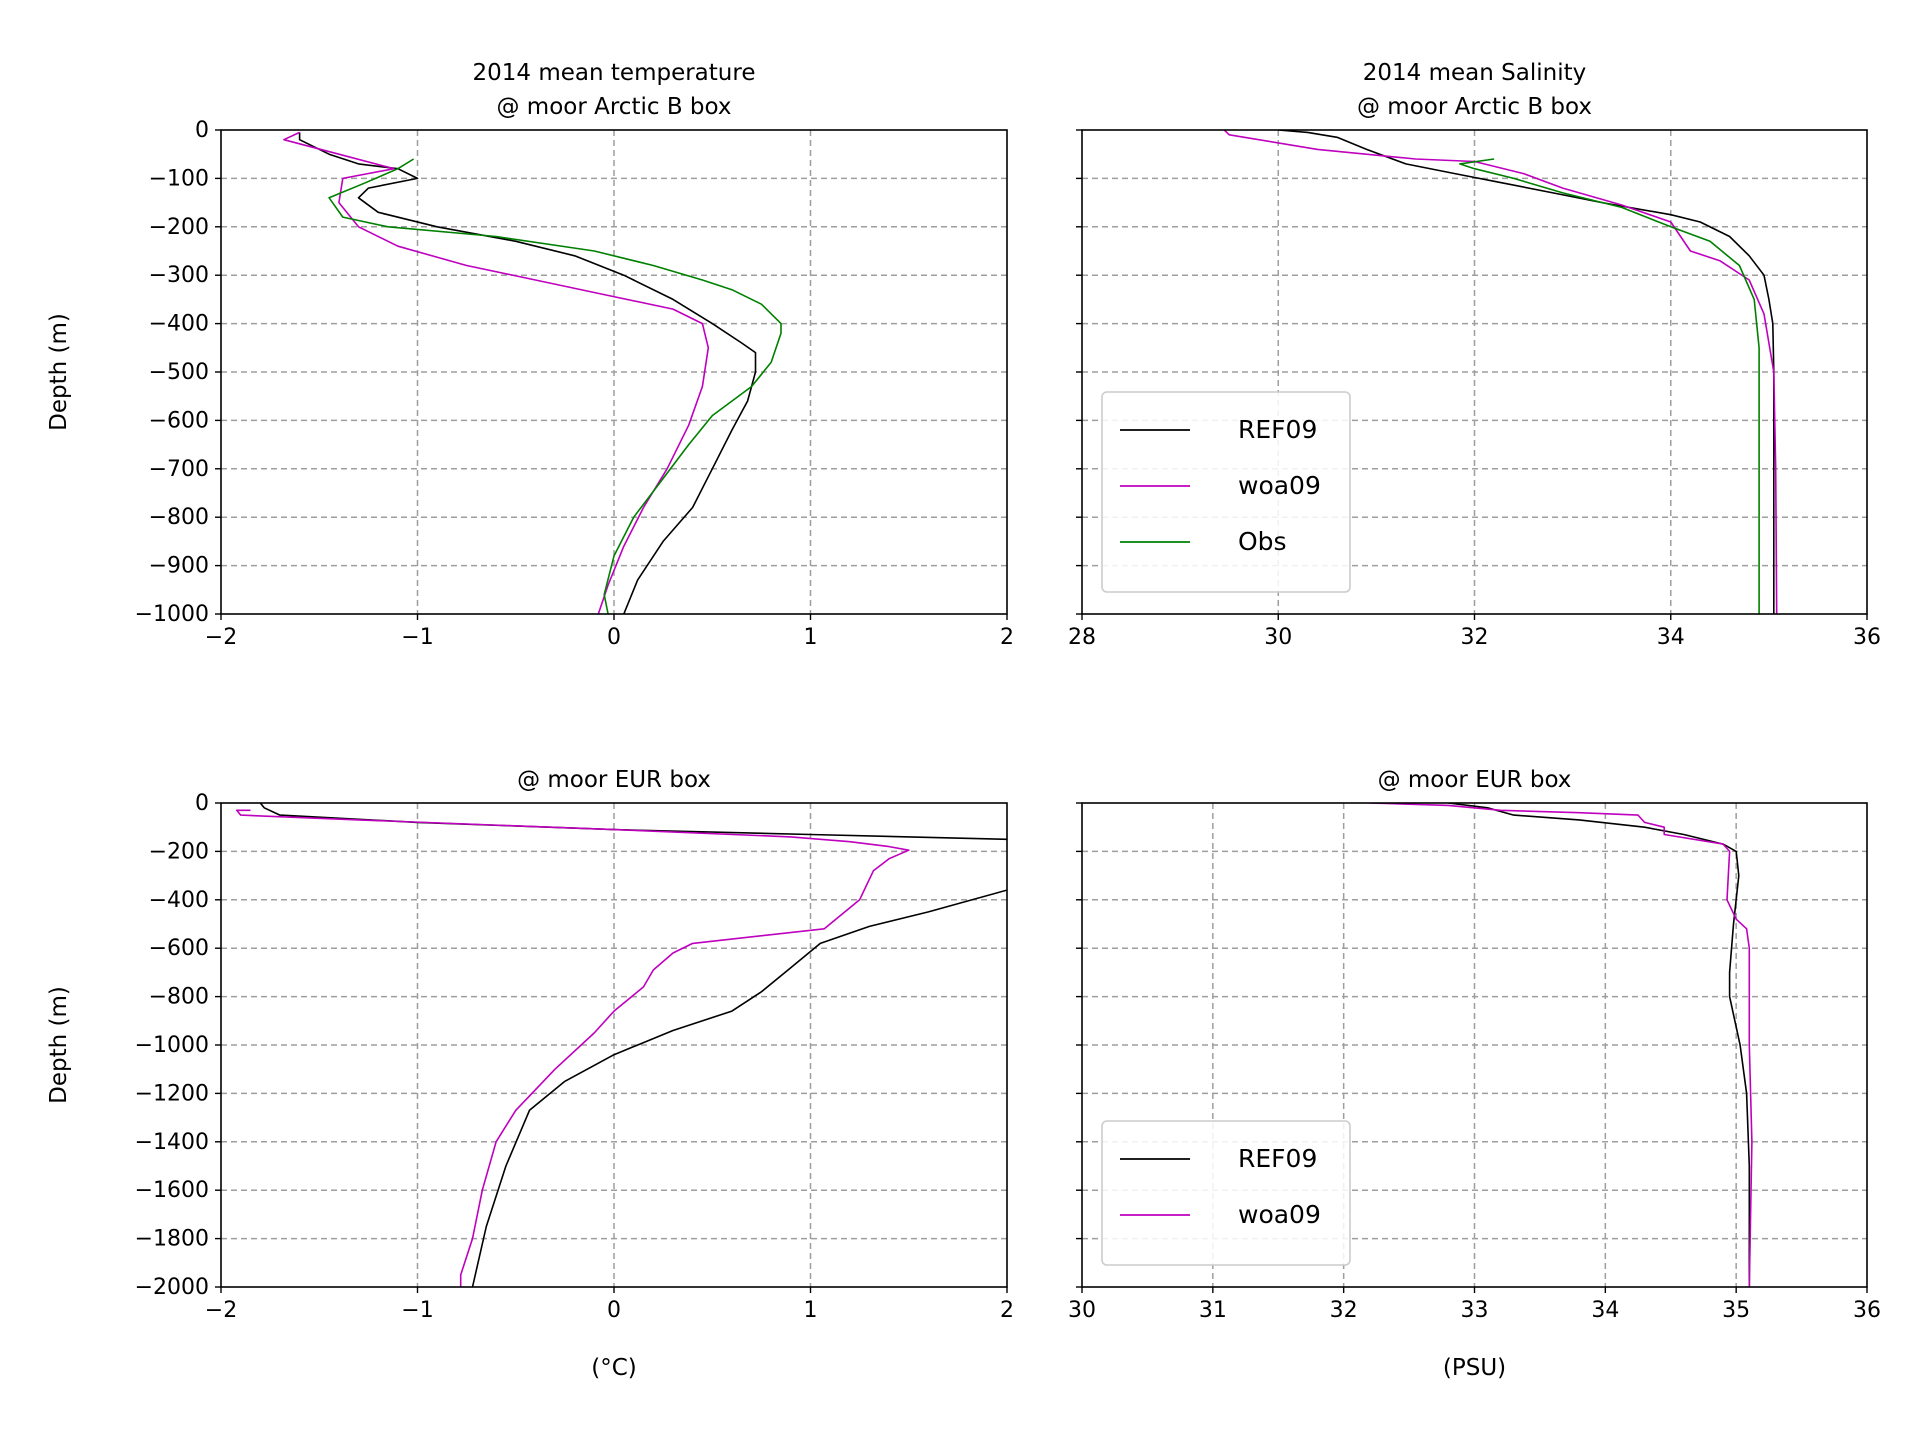  What do you see at coordinates (1474, 73) in the screenshot?
I see `chart-title: 2014 mean Salinity` at bounding box center [1474, 73].